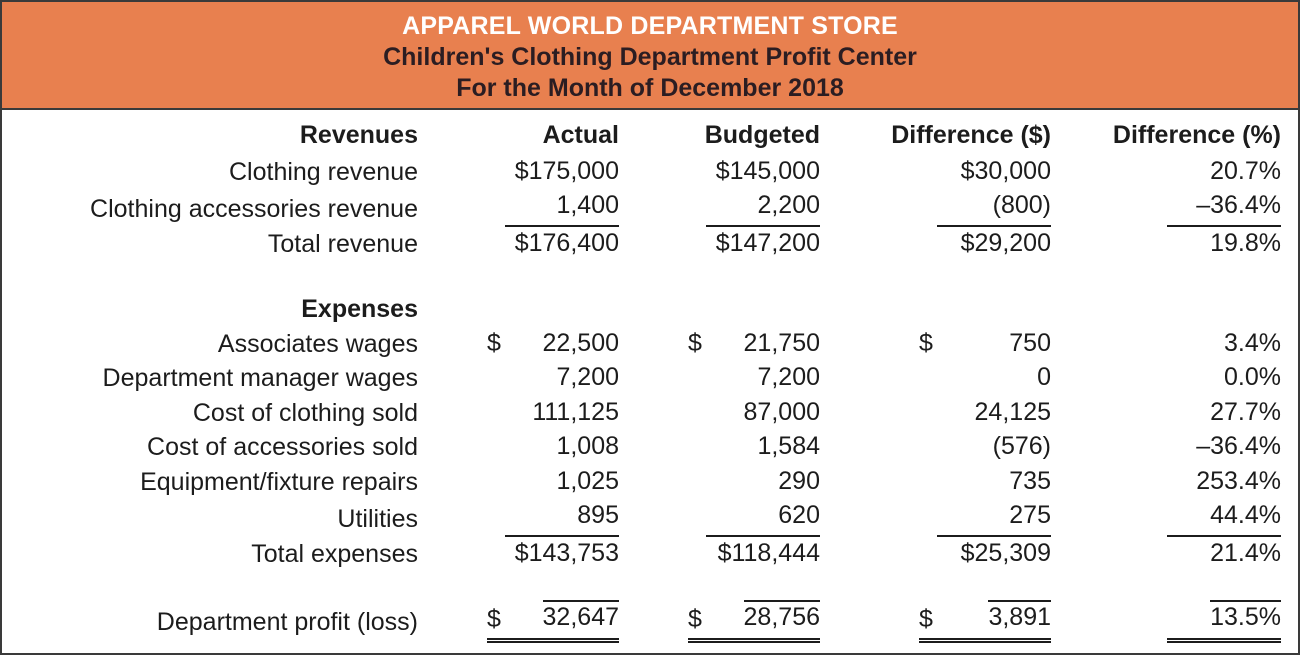  I want to click on cell-cost-of-accessories-sold-actual: 1,008, so click(587, 446).